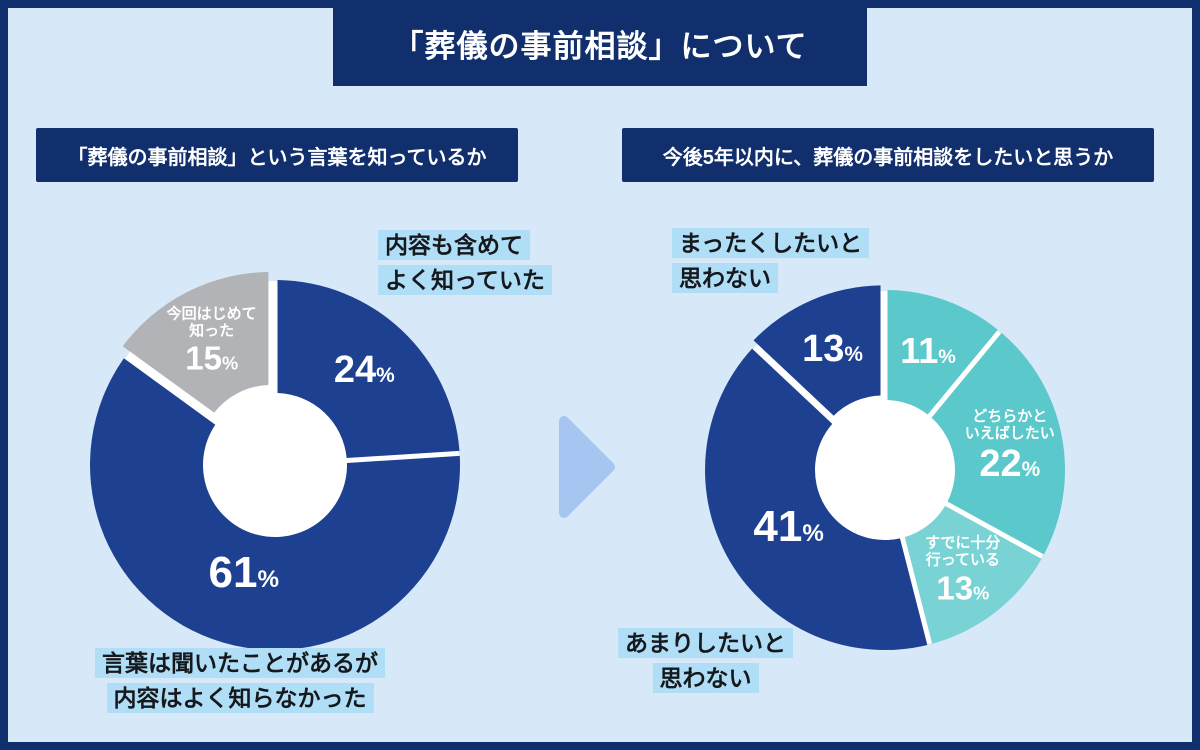 The width and height of the screenshot is (1200, 750). I want to click on slice-percent: 24%, so click(364, 369).